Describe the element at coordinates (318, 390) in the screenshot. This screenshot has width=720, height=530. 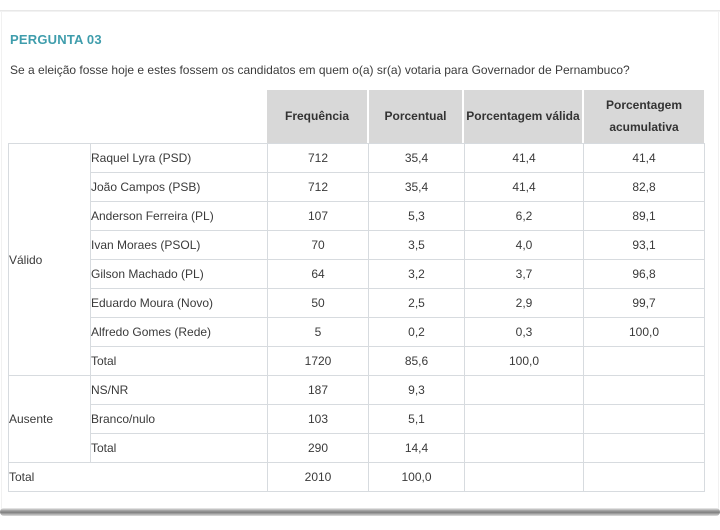
I see `freq-cell: 187` at that location.